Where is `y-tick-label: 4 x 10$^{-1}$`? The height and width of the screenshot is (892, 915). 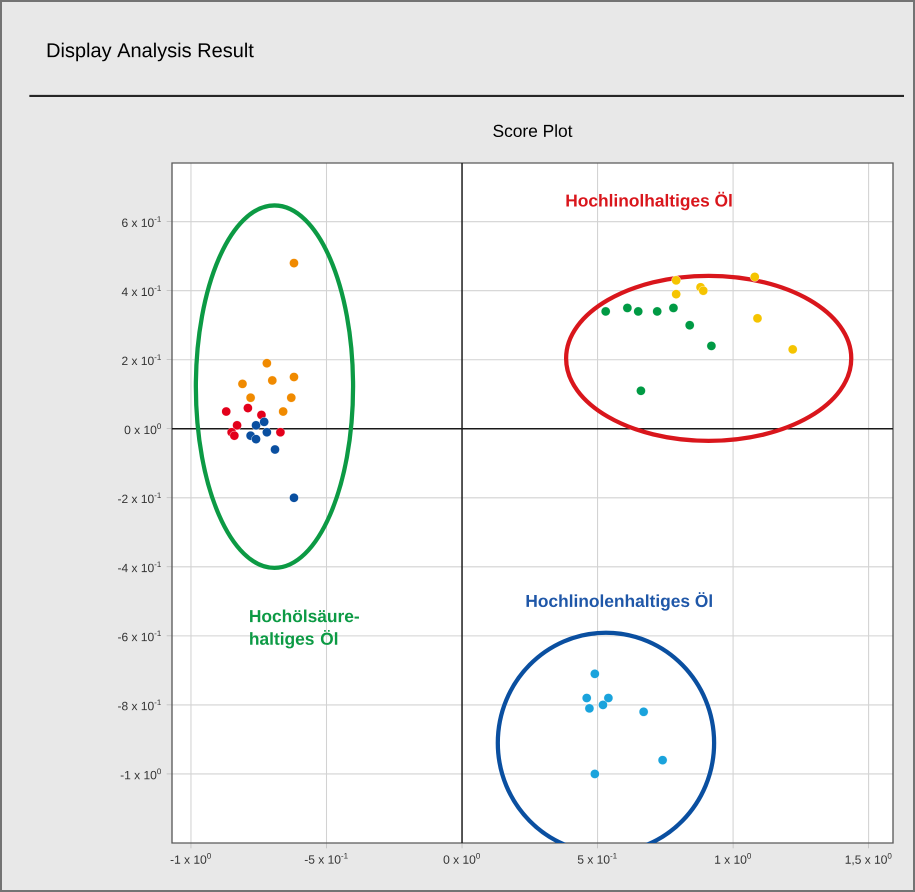 y-tick-label: 4 x 10$^{-1}$ is located at coordinates (141, 290).